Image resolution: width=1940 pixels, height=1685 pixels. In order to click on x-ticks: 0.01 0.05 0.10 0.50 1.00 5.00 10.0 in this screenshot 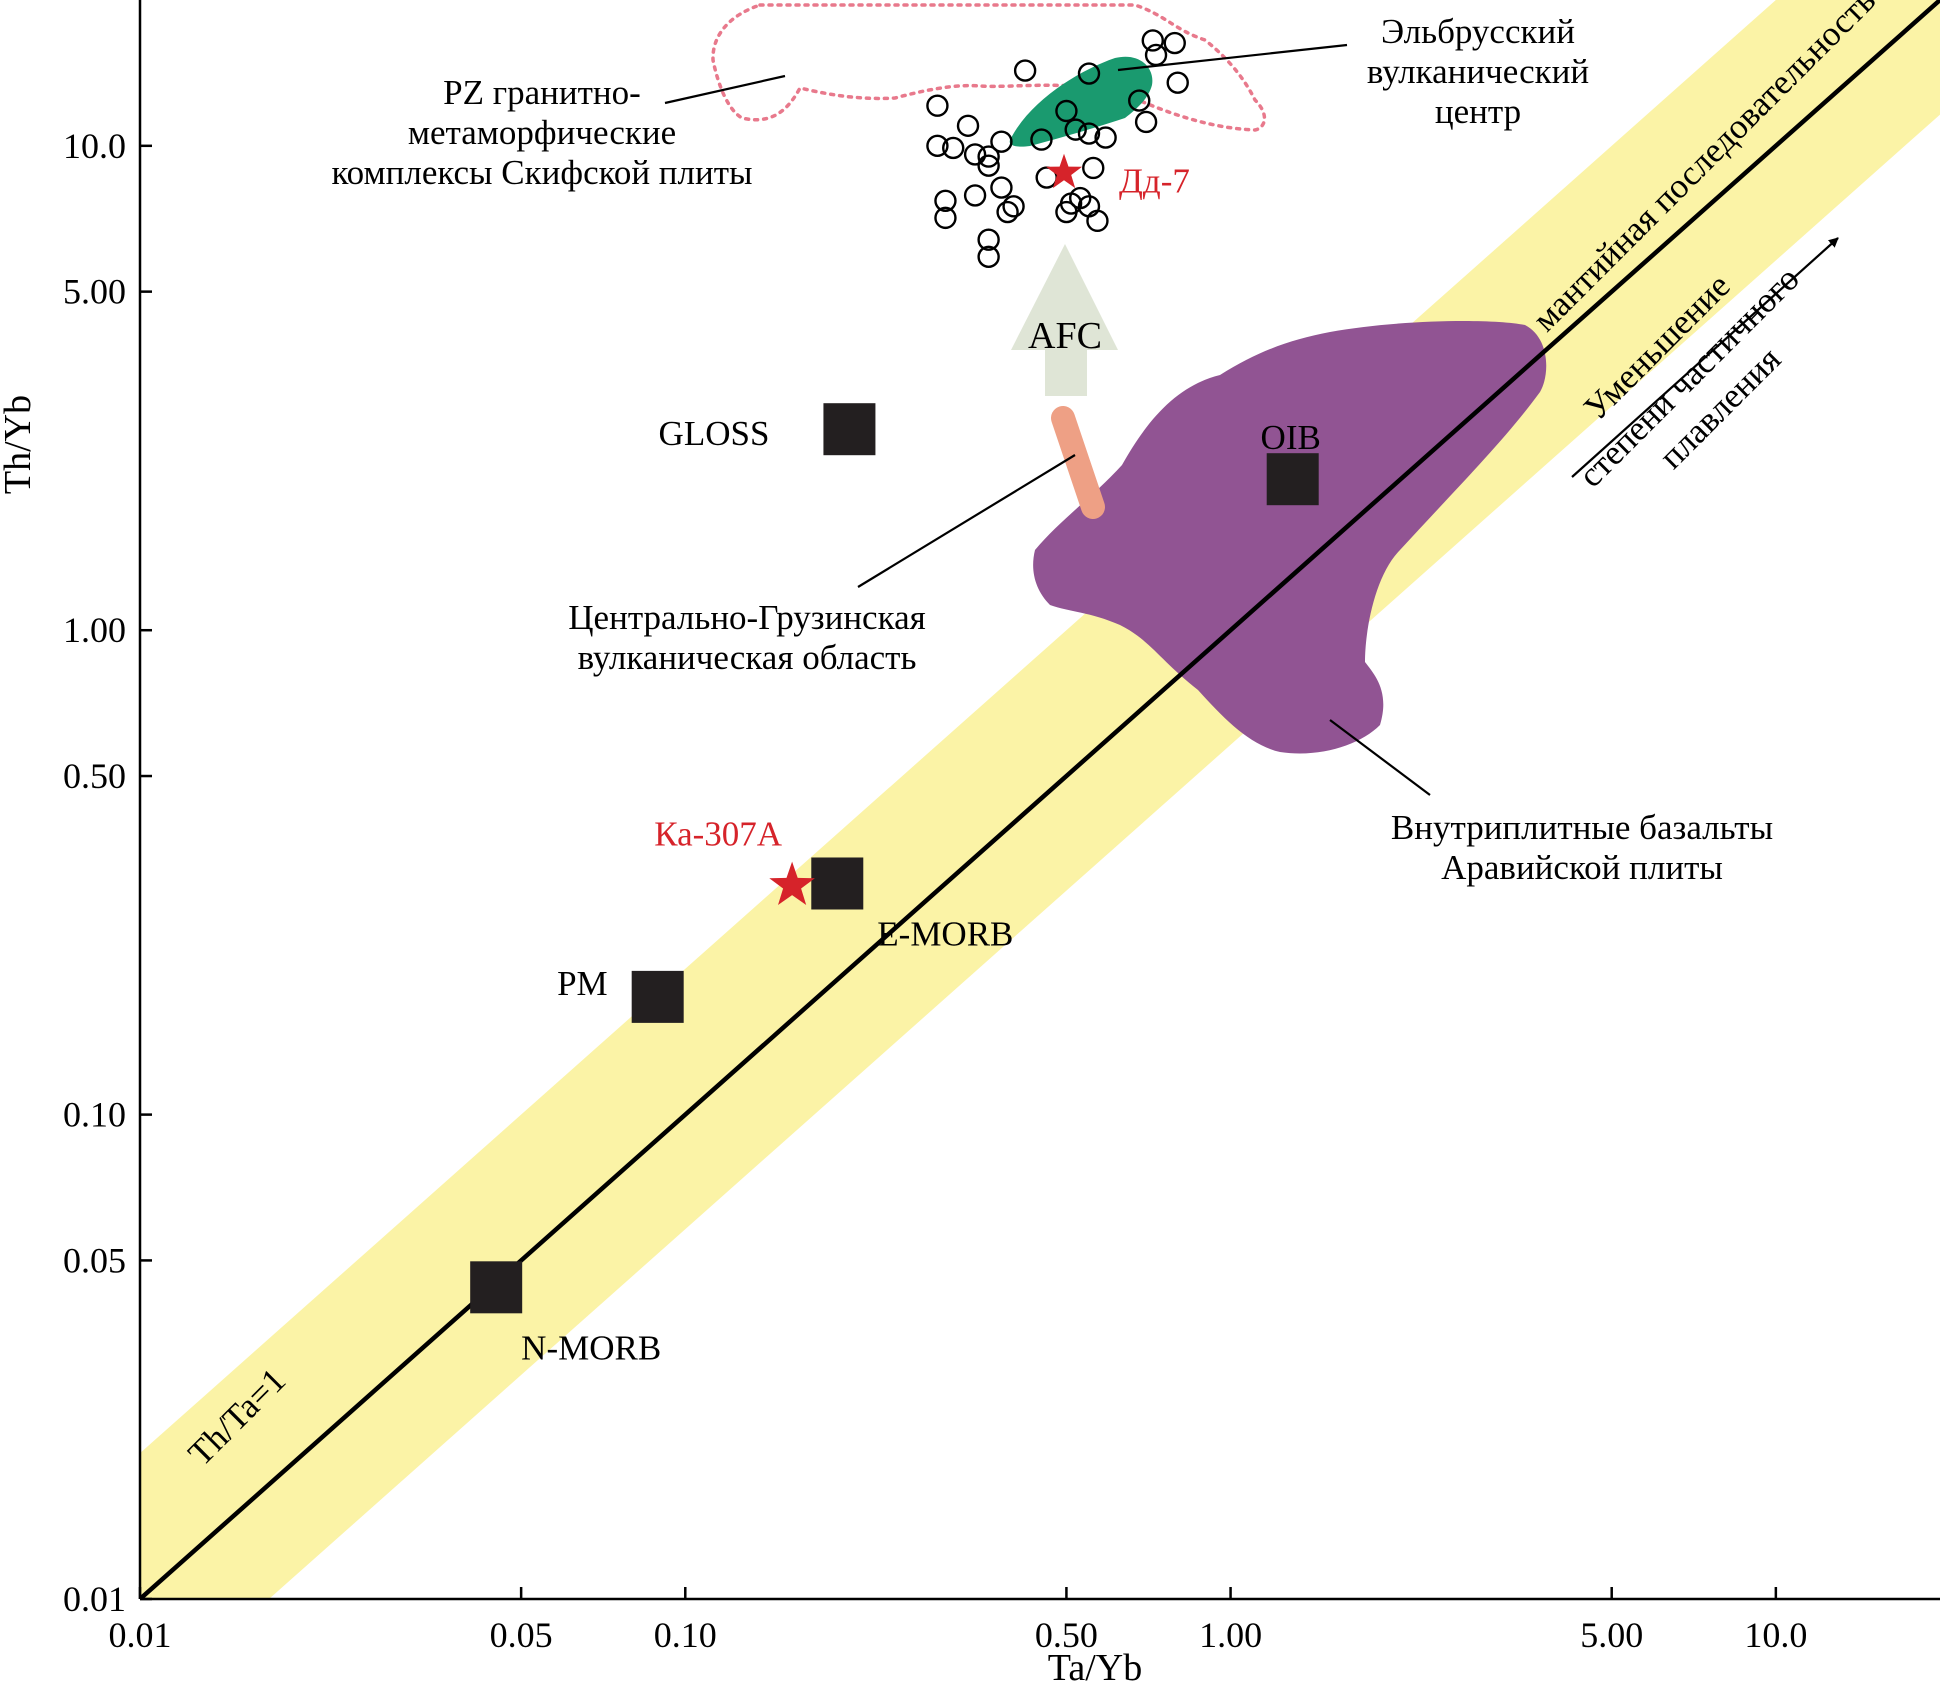, I will do `click(958, 1621)`.